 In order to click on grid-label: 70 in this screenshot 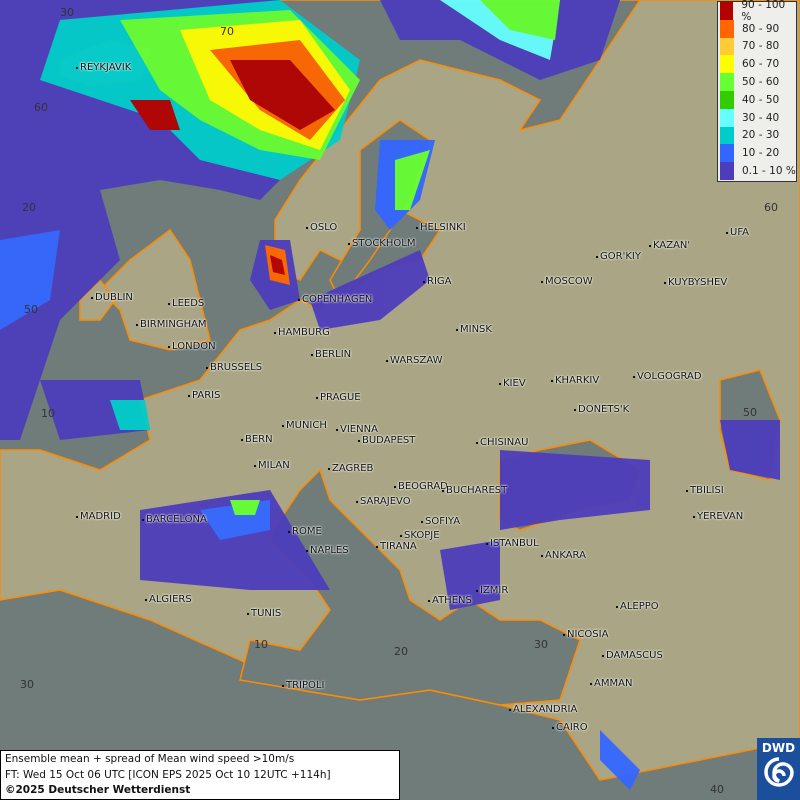, I will do `click(227, 31)`.